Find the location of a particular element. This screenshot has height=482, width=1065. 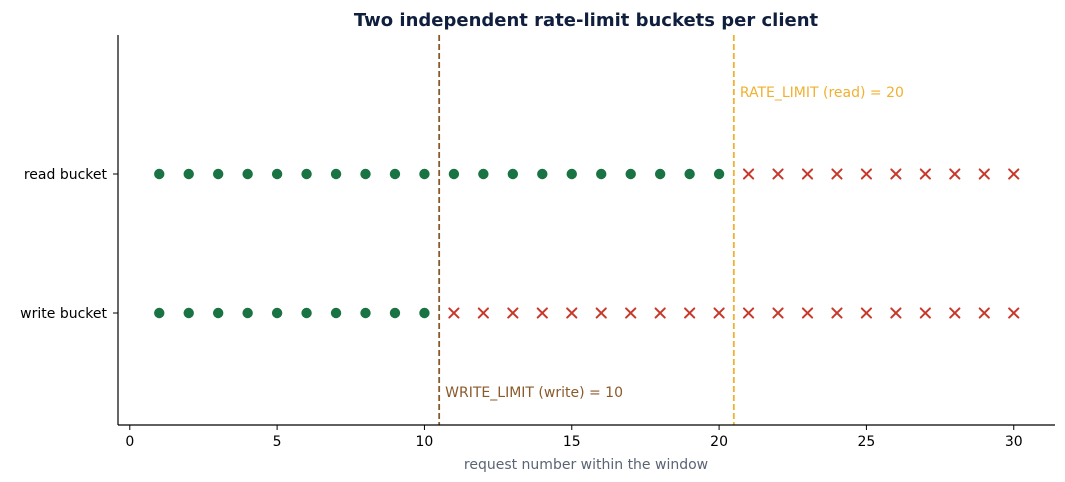

x-tick-label: 15 is located at coordinates (572, 442).